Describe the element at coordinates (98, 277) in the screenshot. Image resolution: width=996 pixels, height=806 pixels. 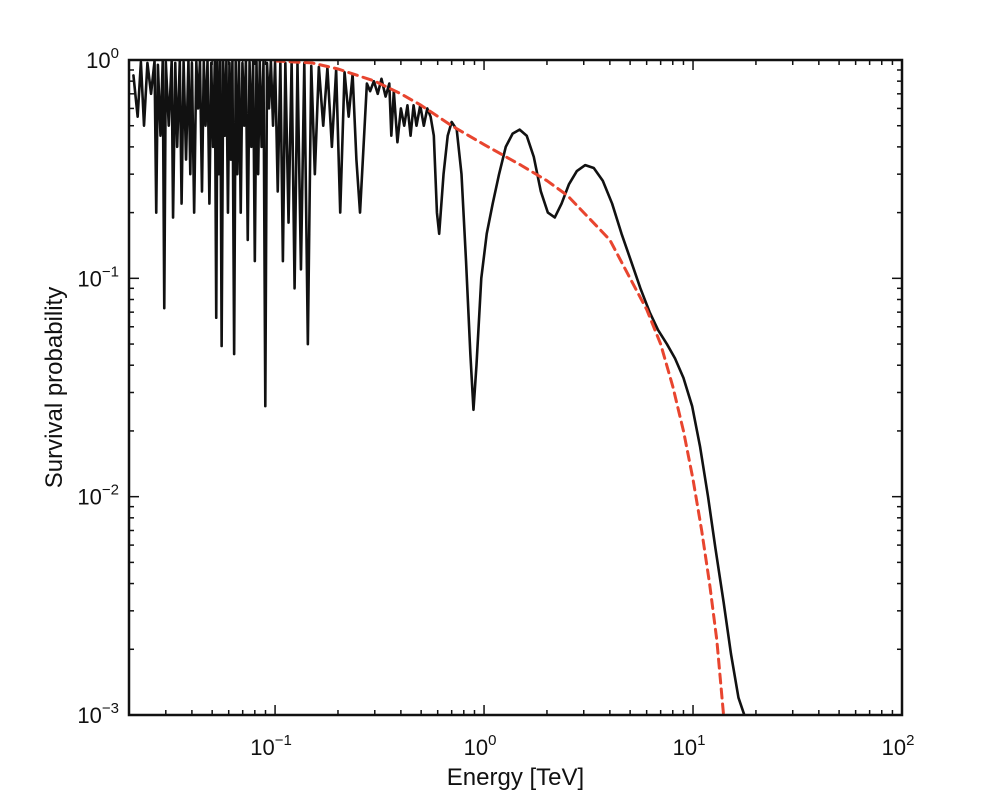
I see `y-tick-label: 10⁻¹` at that location.